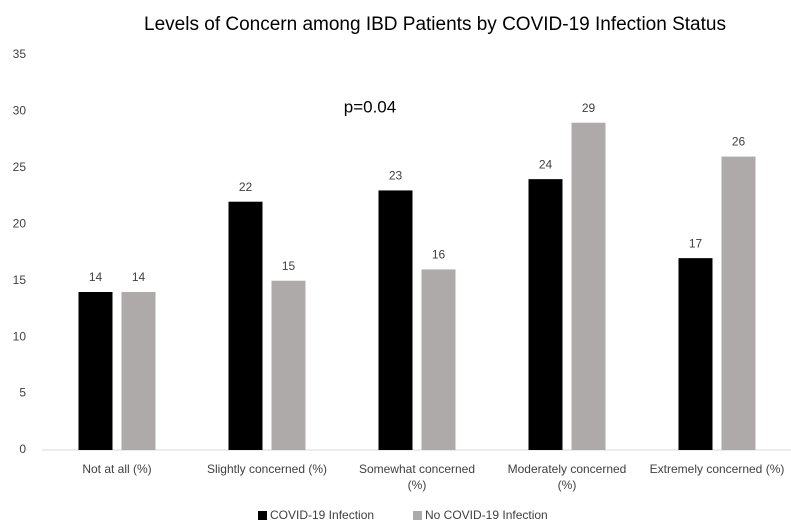 This screenshot has height=527, width=791. Describe the element at coordinates (546, 164) in the screenshot. I see `data-label: 24` at that location.